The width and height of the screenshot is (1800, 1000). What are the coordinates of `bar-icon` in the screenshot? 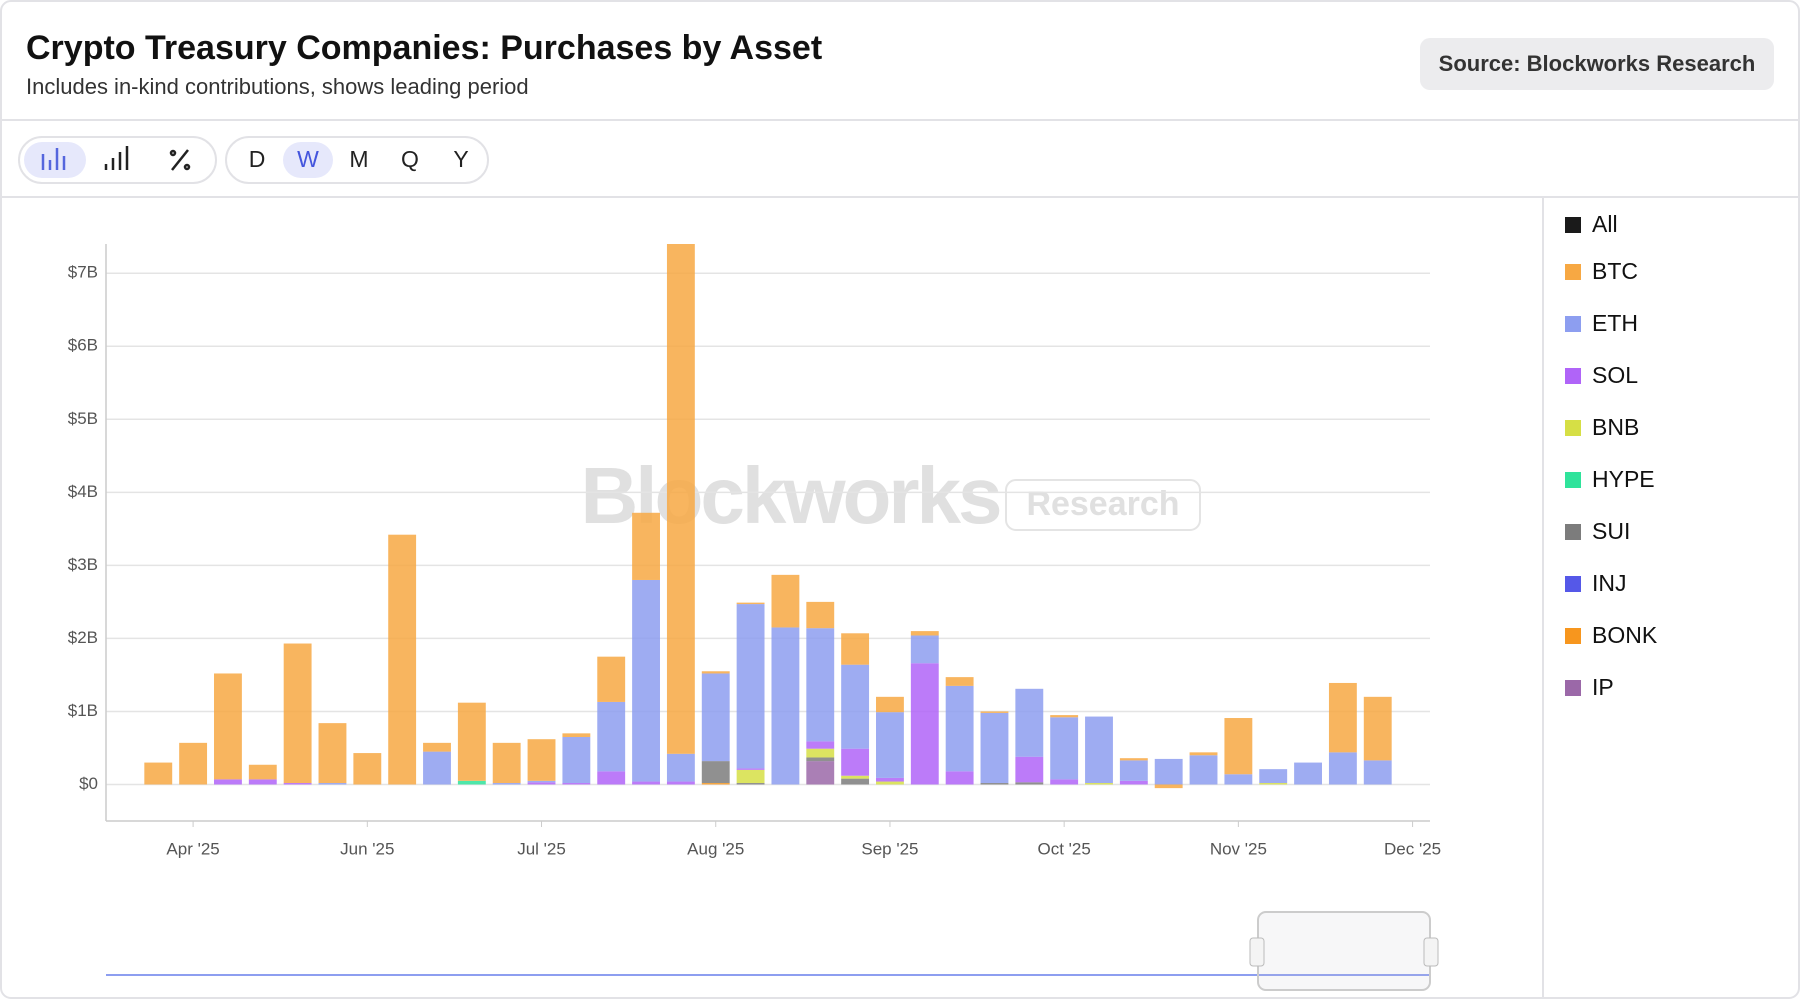 It's located at (53, 159).